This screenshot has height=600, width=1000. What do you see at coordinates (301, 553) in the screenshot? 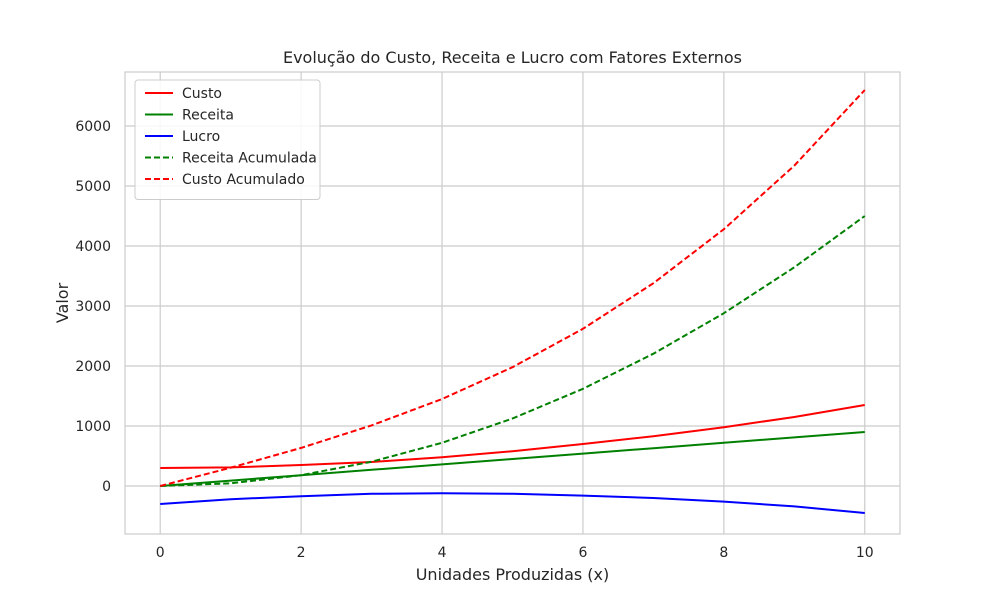
I see `x-tick-label: 2` at bounding box center [301, 553].